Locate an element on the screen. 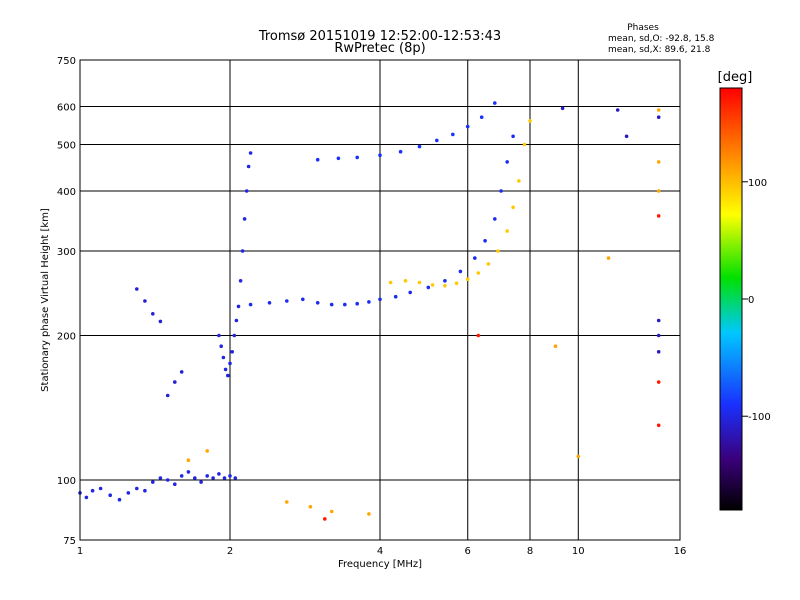 Image resolution: width=800 pixels, height=600 pixels. y-tick-label: 750 is located at coordinates (66, 61).